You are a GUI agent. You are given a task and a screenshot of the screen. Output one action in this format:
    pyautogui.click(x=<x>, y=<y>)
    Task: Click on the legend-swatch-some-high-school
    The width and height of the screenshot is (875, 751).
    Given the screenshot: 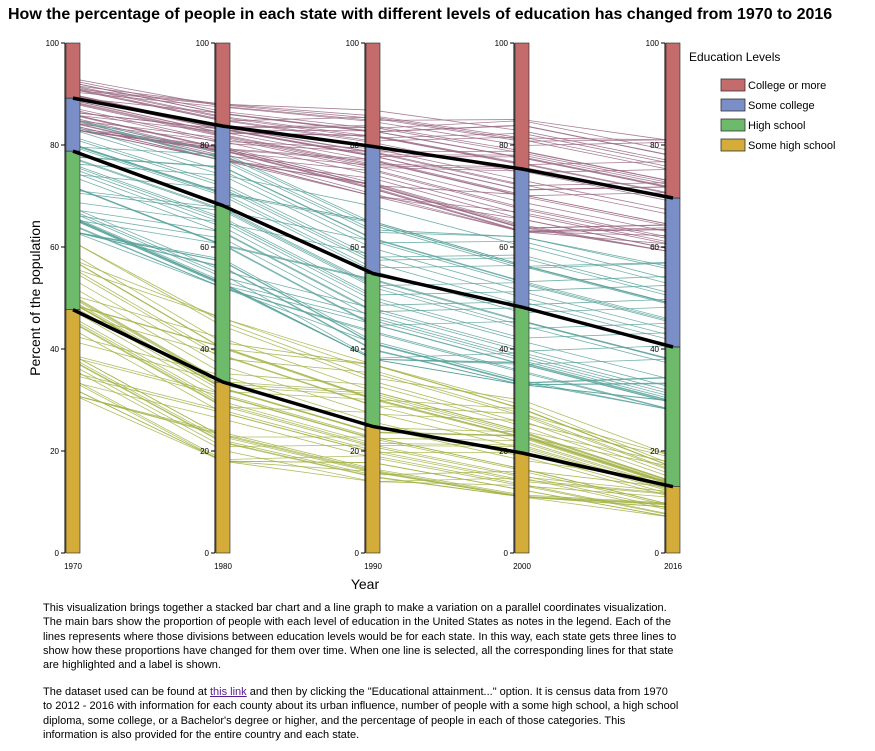 What is the action you would take?
    pyautogui.click(x=733, y=145)
    